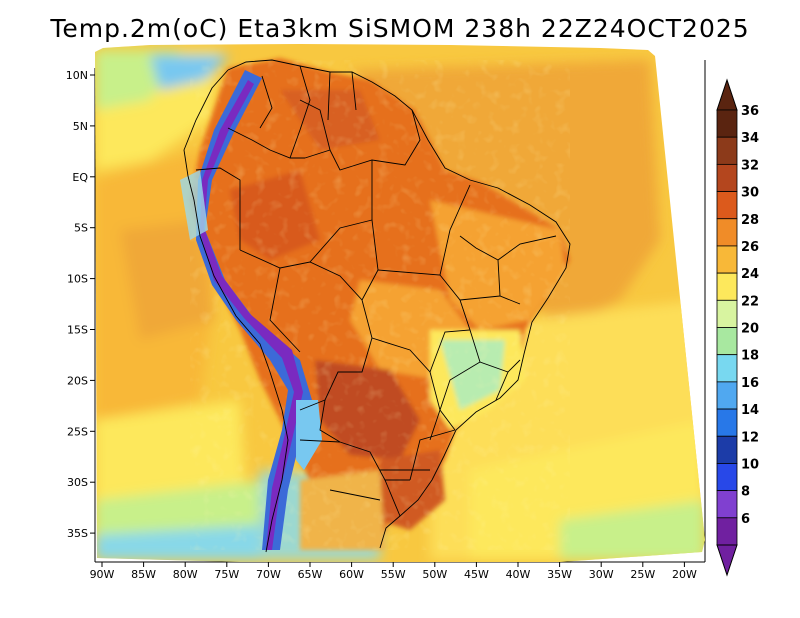  I want to click on colorbar-label: 28, so click(750, 220).